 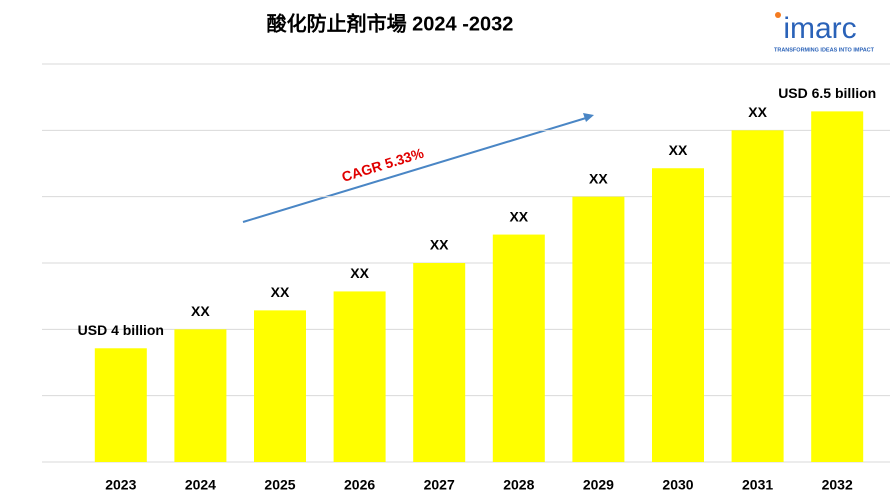 What do you see at coordinates (439, 485) in the screenshot?
I see `x-tick-label: 2027` at bounding box center [439, 485].